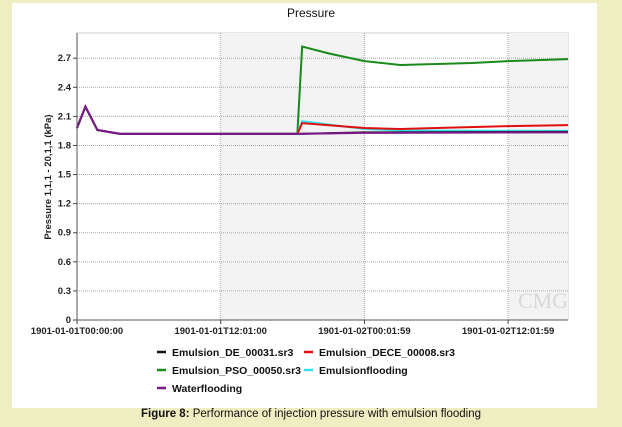  Describe the element at coordinates (311, 13) in the screenshot. I see `chart-title: Pressure` at that location.